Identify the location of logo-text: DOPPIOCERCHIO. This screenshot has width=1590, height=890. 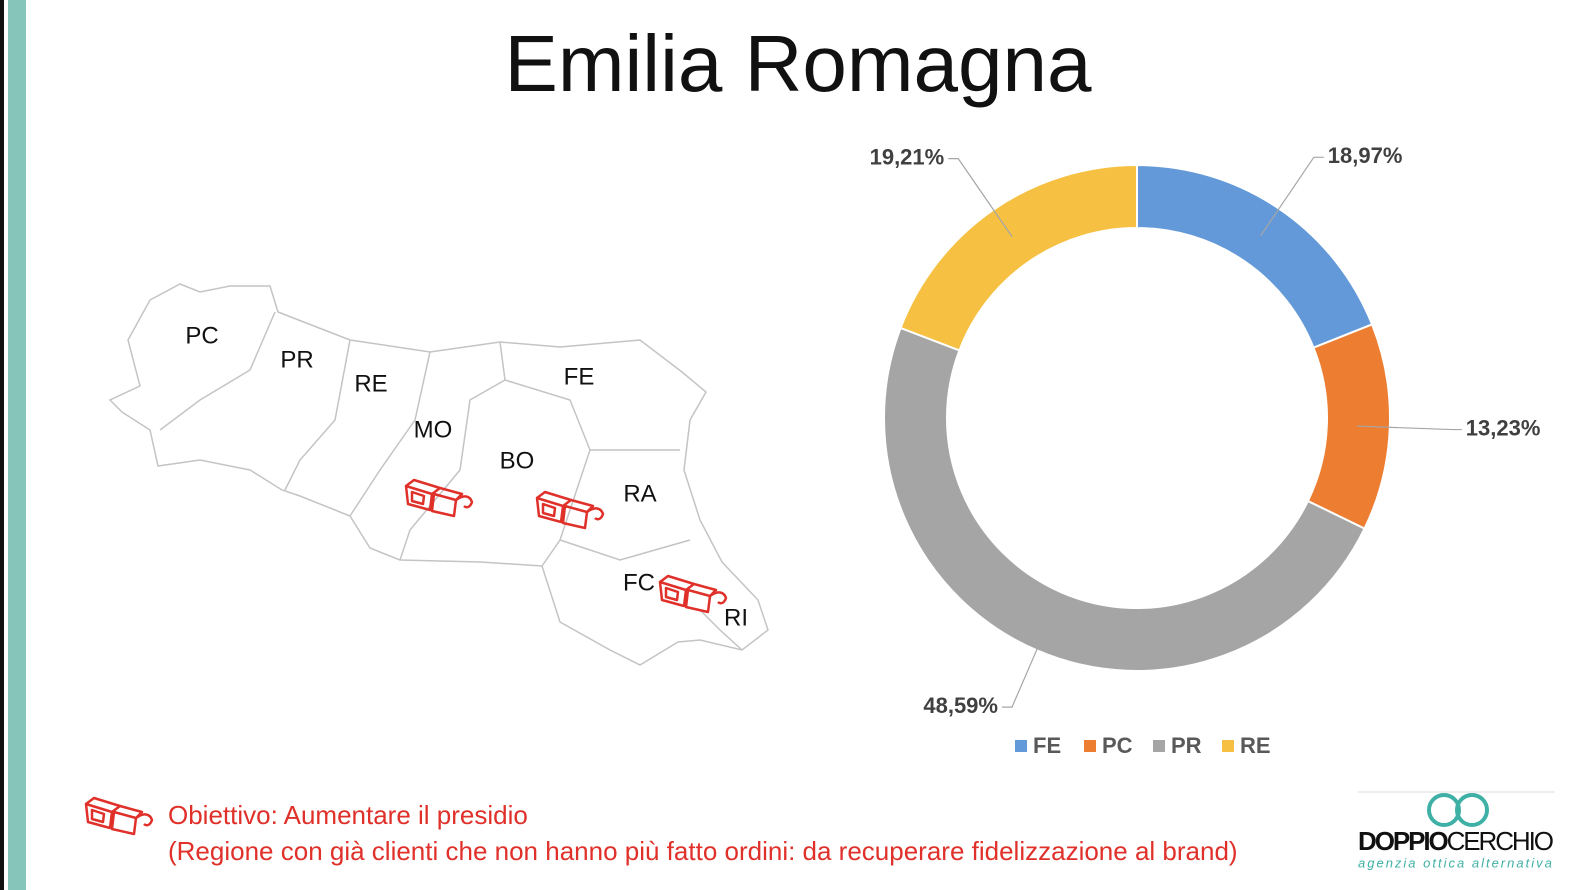
(1456, 841).